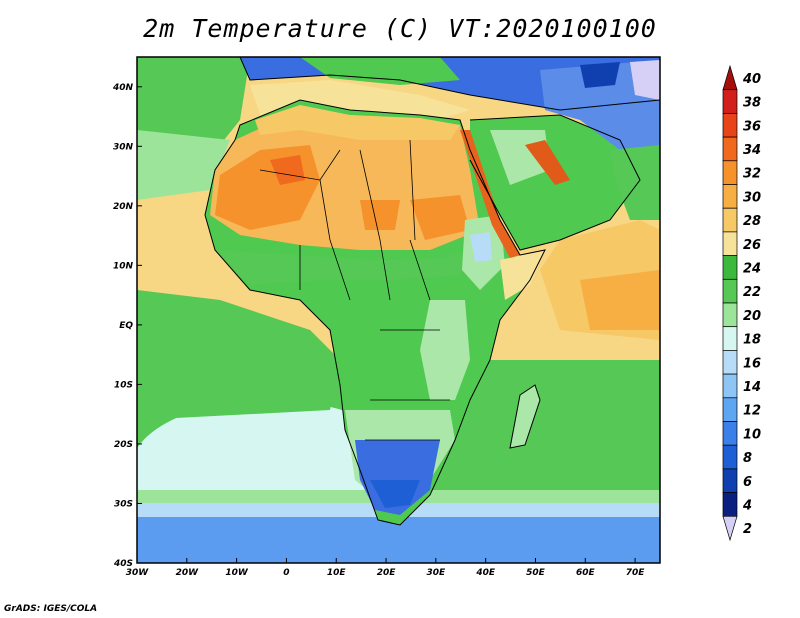  What do you see at coordinates (752, 126) in the screenshot?
I see `colorbar-label: 36` at bounding box center [752, 126].